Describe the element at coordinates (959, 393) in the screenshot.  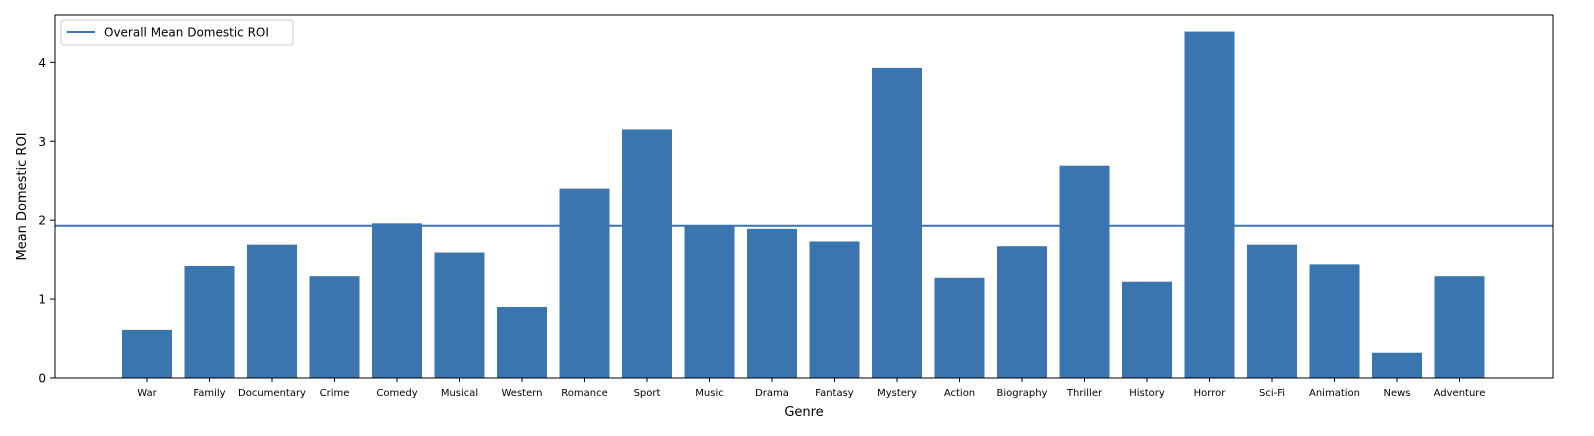
I see `x-tick-label: Action` at that location.